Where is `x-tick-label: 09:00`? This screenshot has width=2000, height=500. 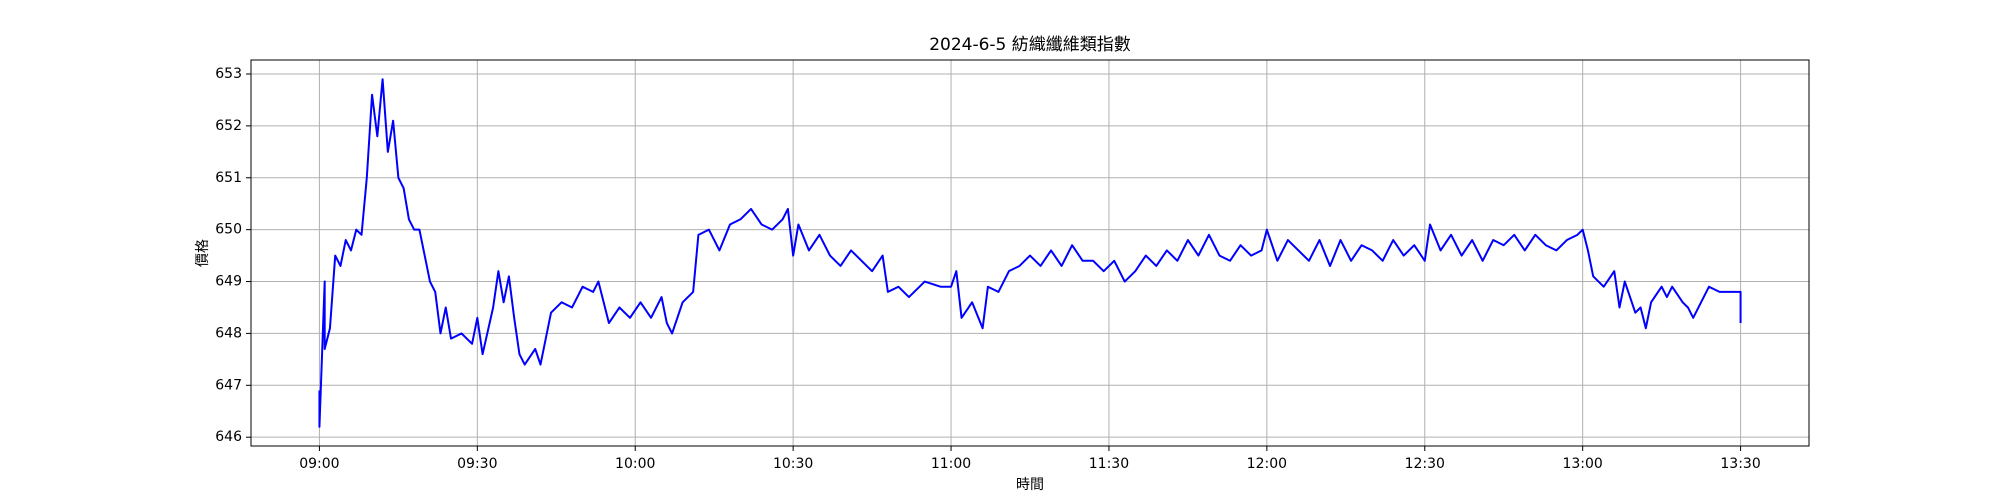 x-tick-label: 09:00 is located at coordinates (319, 464).